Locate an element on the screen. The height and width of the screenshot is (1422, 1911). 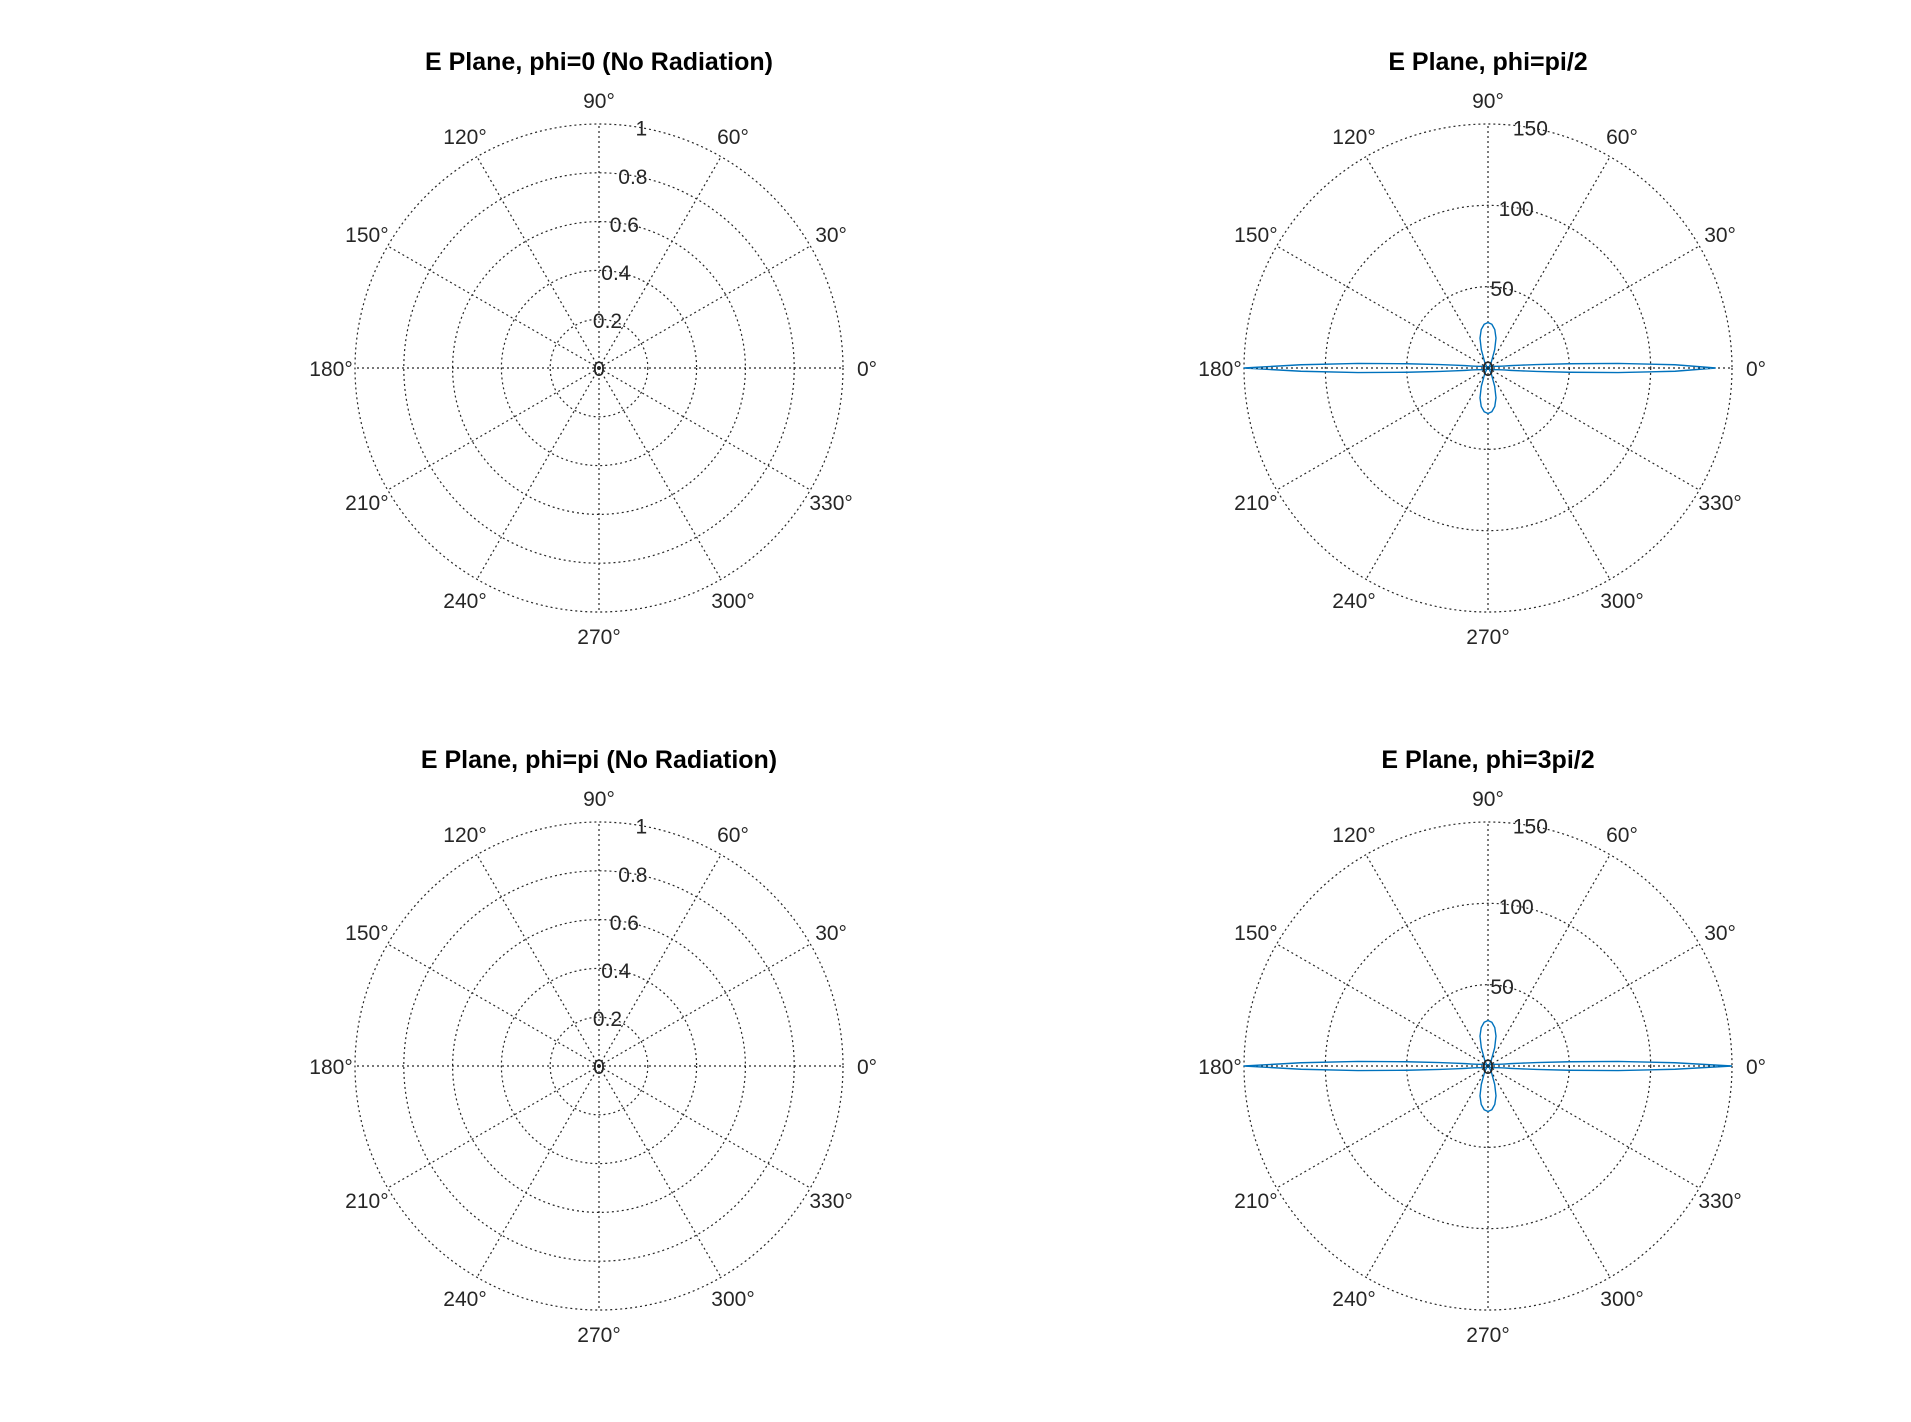
plot-title: E Plane, phi=pi (No Radiation) is located at coordinates (599, 760).